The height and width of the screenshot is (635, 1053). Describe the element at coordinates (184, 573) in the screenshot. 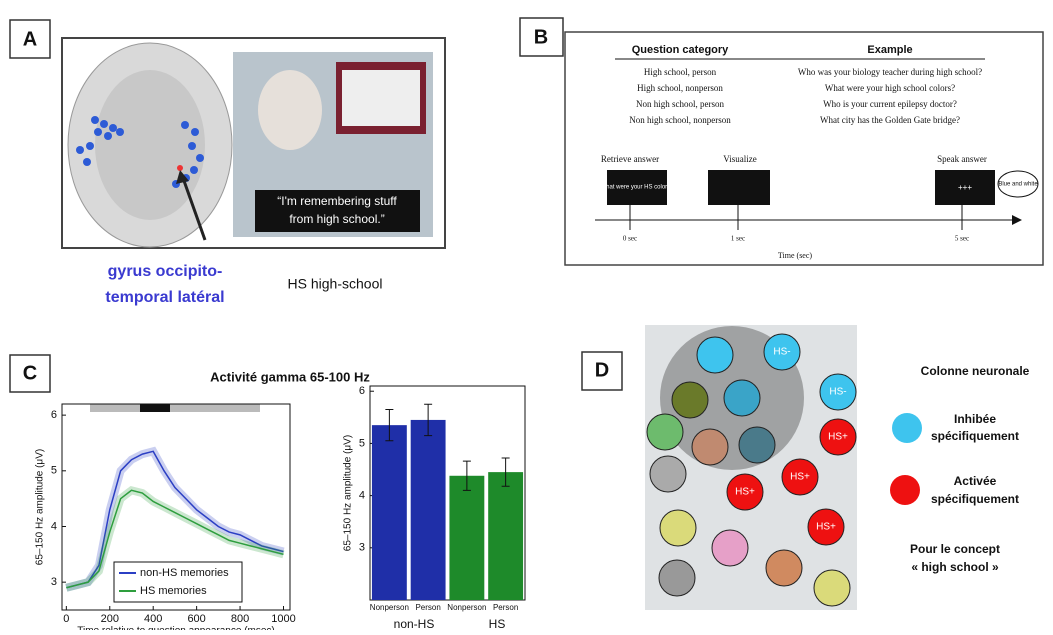

I see `legend-label: non-HS memories` at that location.